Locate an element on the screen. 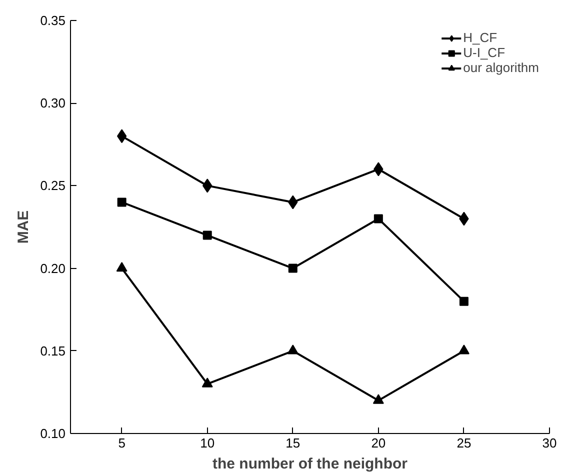 The width and height of the screenshot is (569, 475). legend-label: U-I_CF is located at coordinates (484, 52).